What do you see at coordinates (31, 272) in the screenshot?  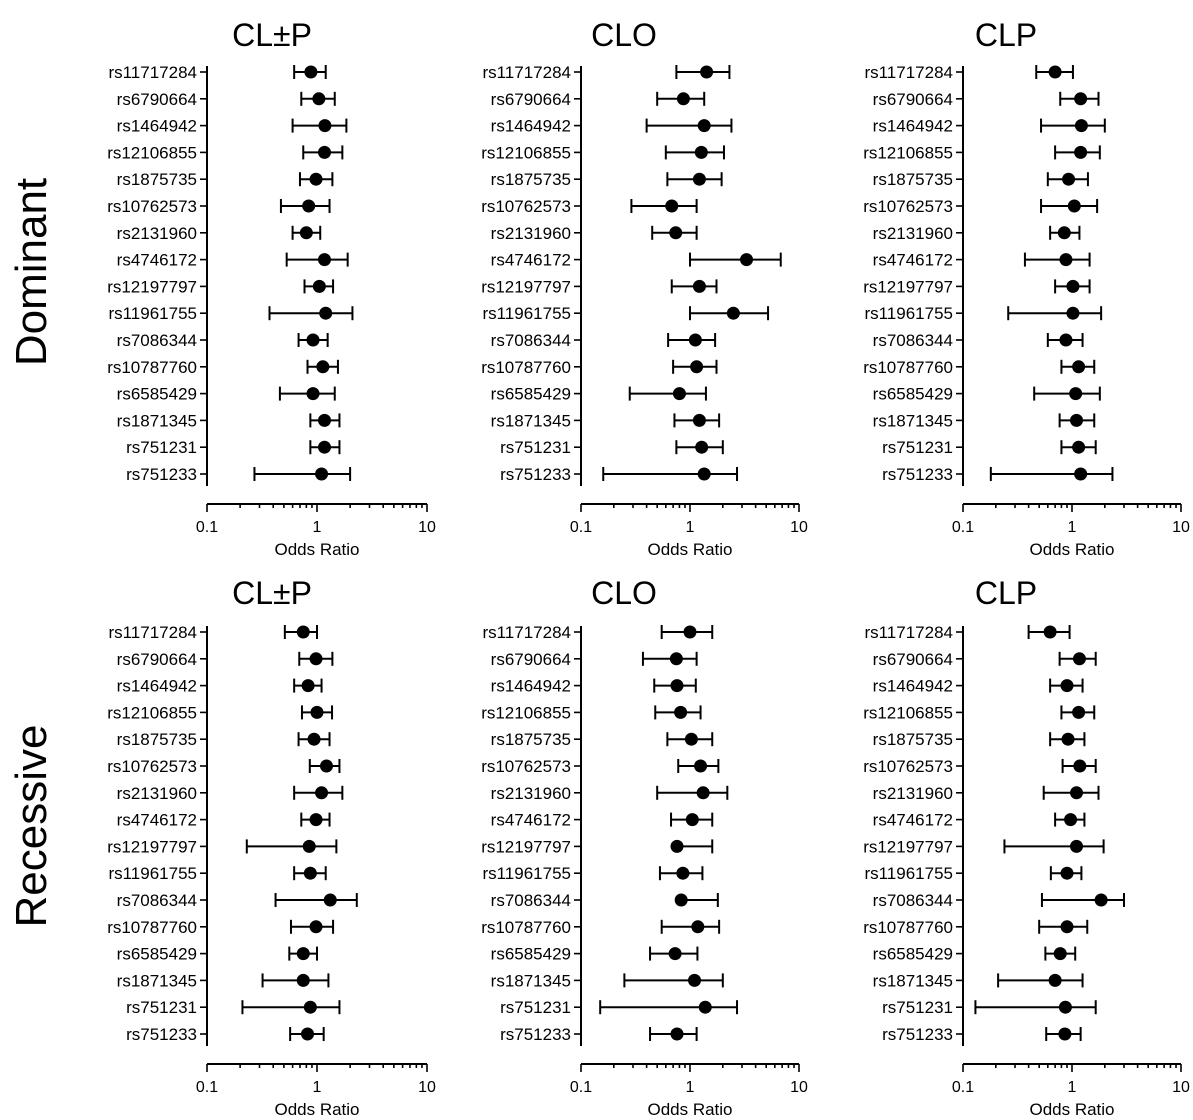 I see `row-title-dominant: Dominant` at bounding box center [31, 272].